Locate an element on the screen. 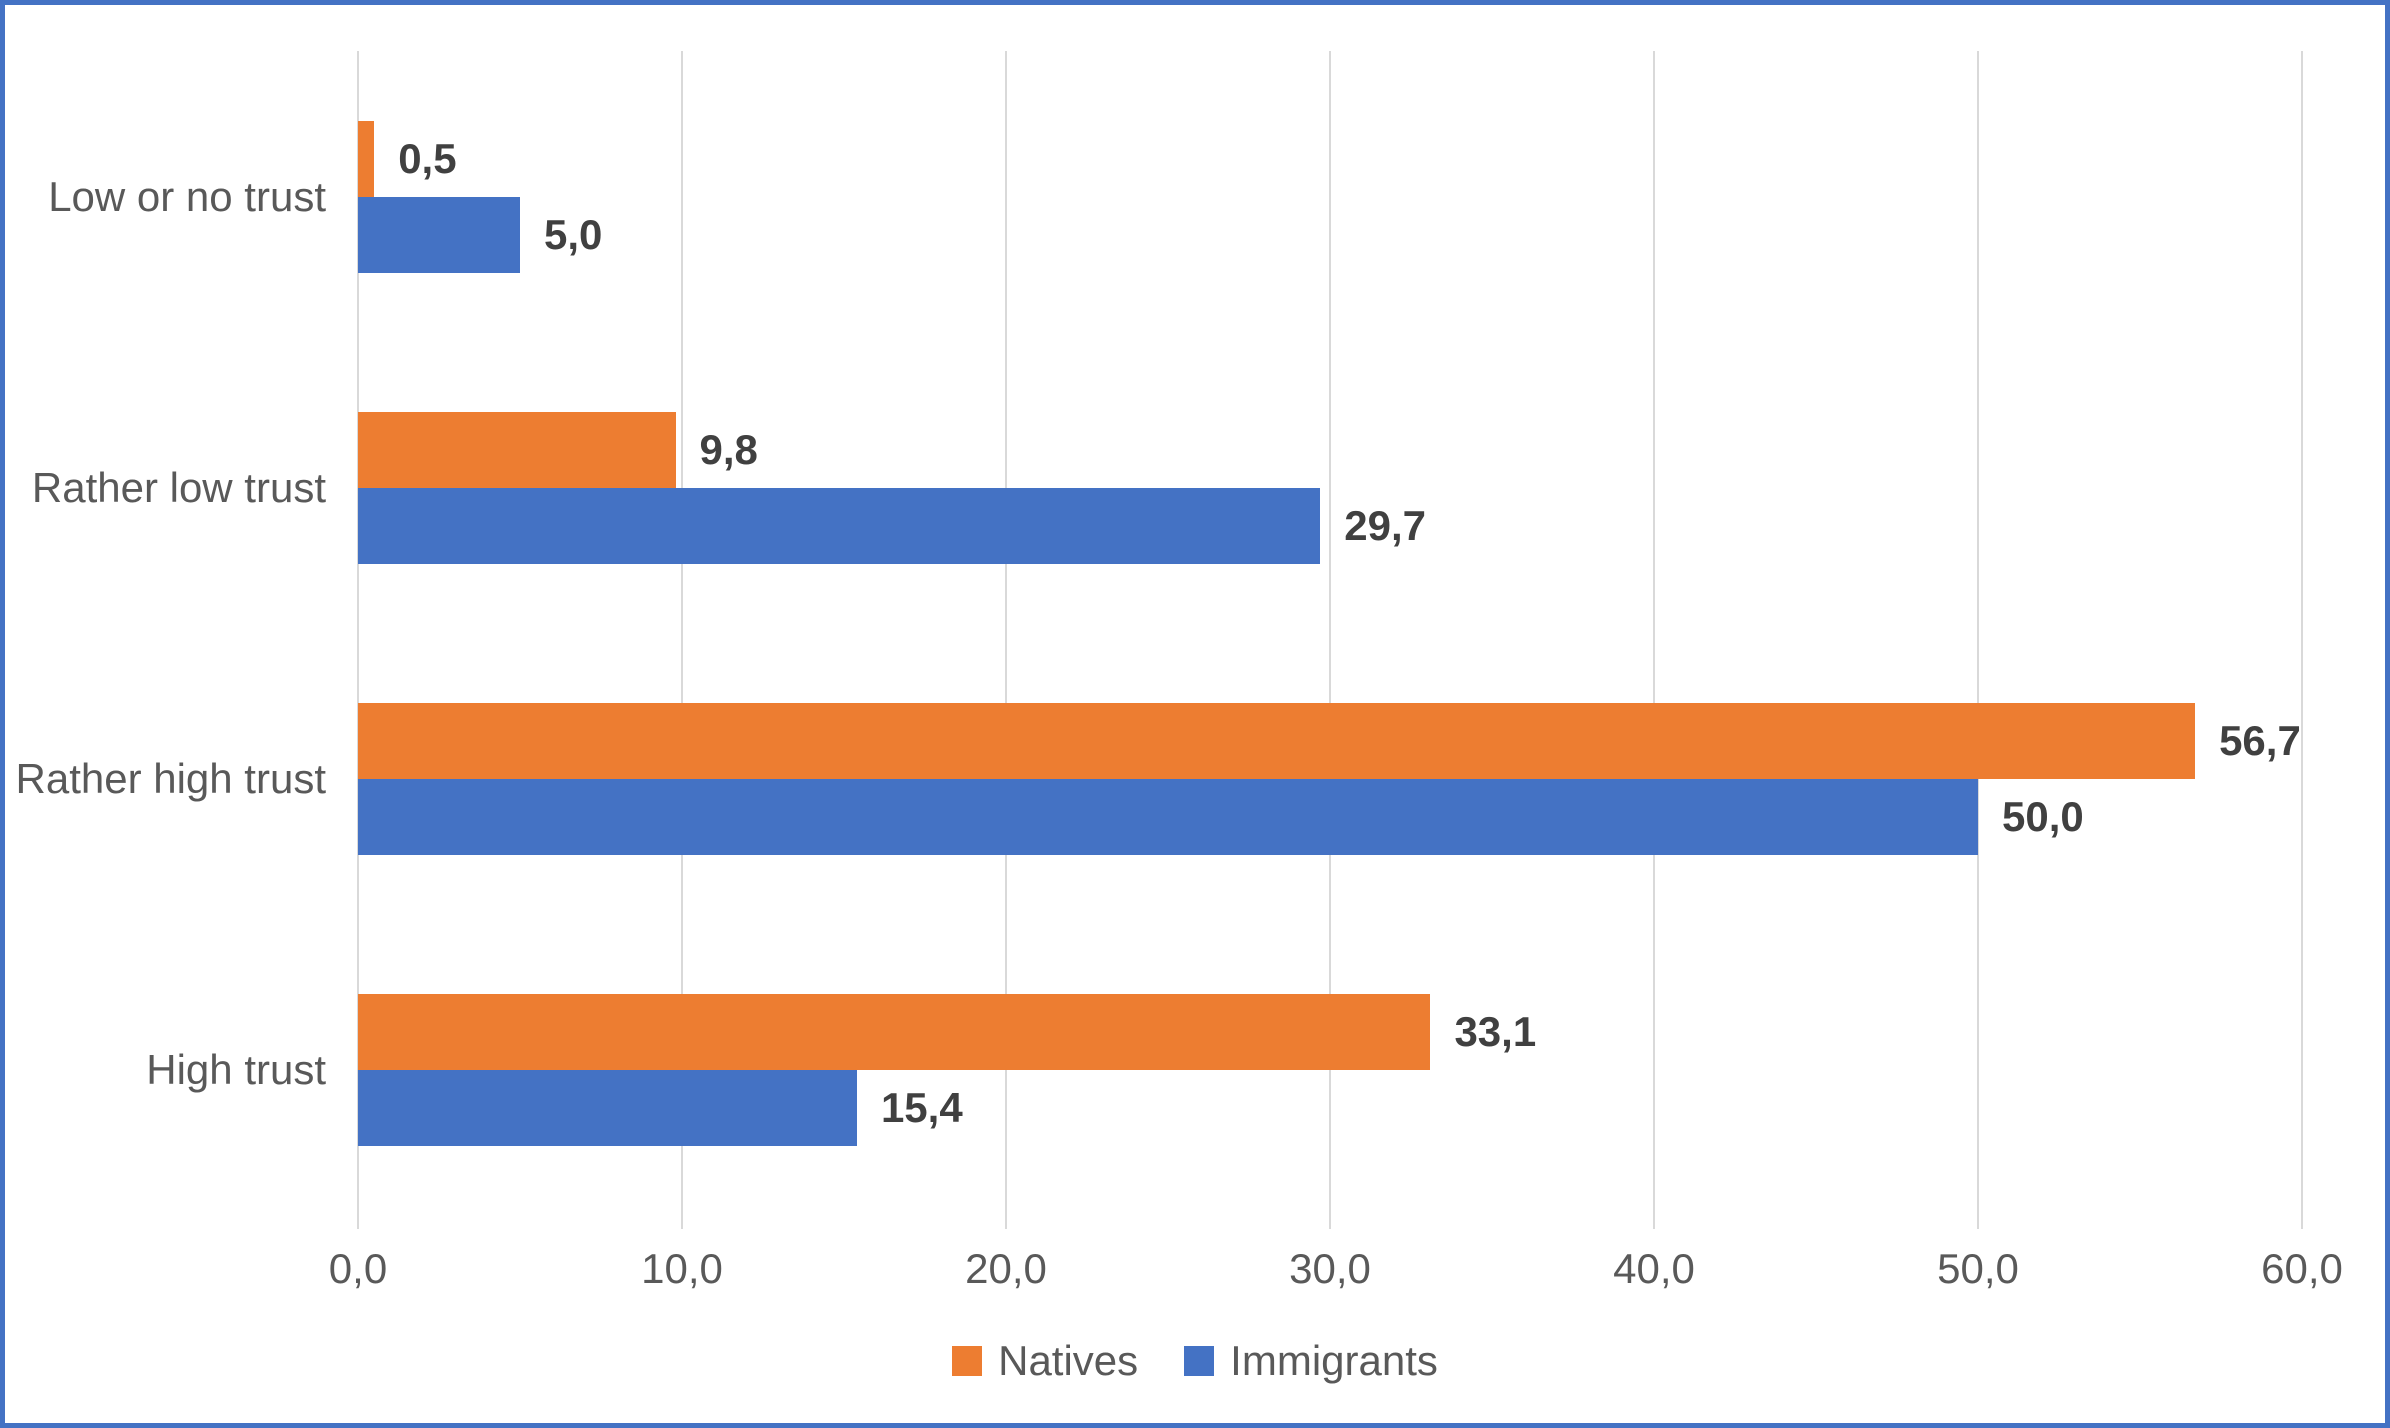  bar-value-label: 0,5 is located at coordinates (427, 158).